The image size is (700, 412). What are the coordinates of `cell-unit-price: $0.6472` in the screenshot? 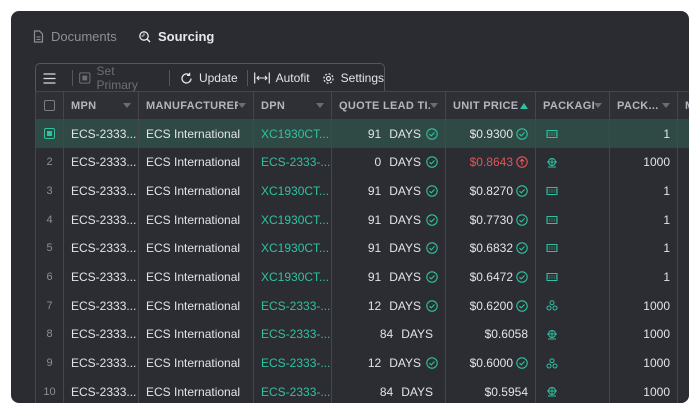 It's located at (491, 277).